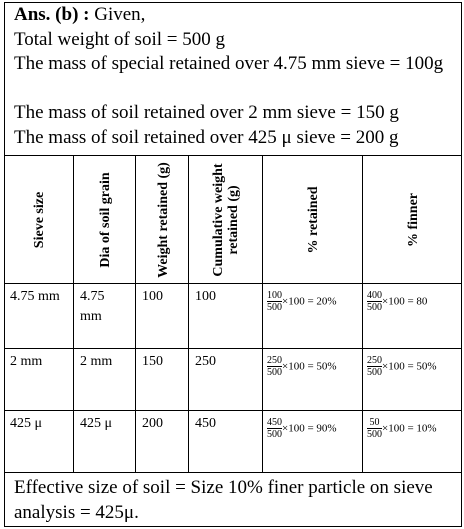 This screenshot has width=464, height=529. What do you see at coordinates (161, 379) in the screenshot?
I see `table-cell: 150` at bounding box center [161, 379].